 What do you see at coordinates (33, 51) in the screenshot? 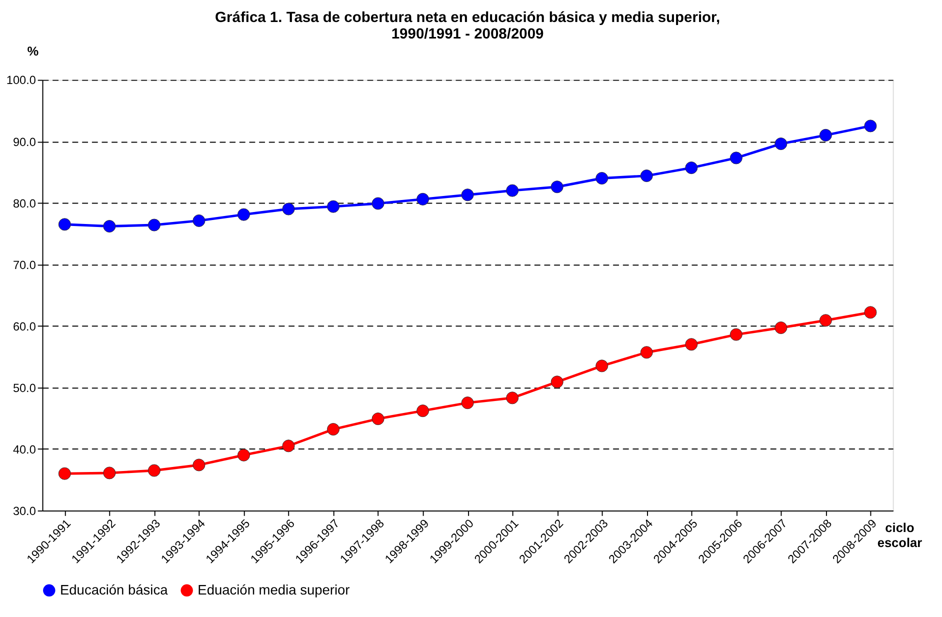
I see `y-axis-title: %` at bounding box center [33, 51].